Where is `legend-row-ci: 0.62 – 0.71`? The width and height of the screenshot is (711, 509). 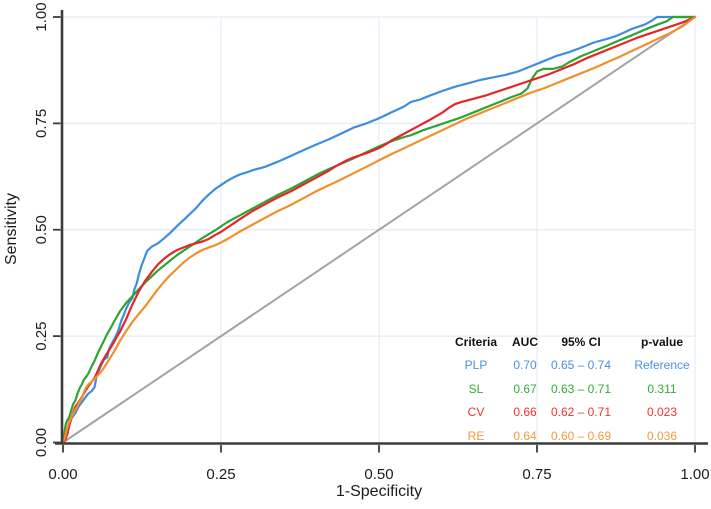 legend-row-ci: 0.62 – 0.71 is located at coordinates (581, 412).